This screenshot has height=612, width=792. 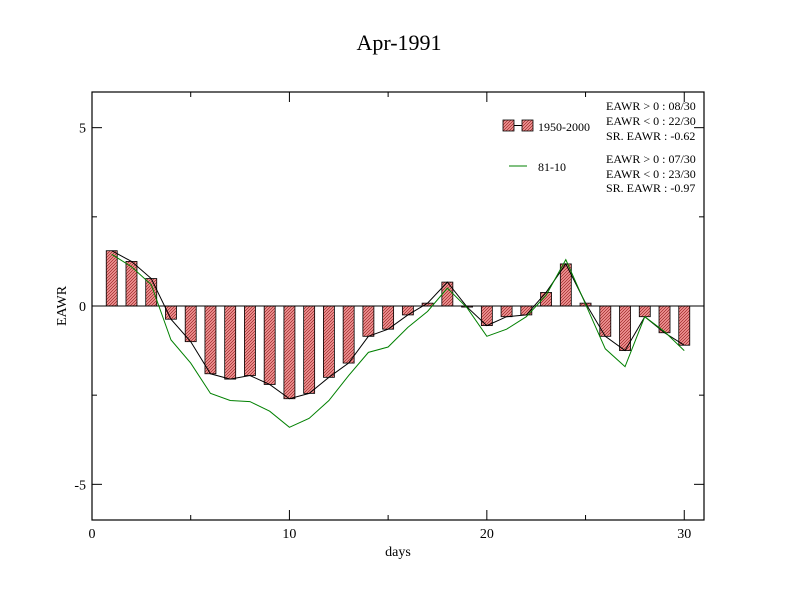 I want to click on legend-label-1950-2000: 1950-2000, so click(x=564, y=127).